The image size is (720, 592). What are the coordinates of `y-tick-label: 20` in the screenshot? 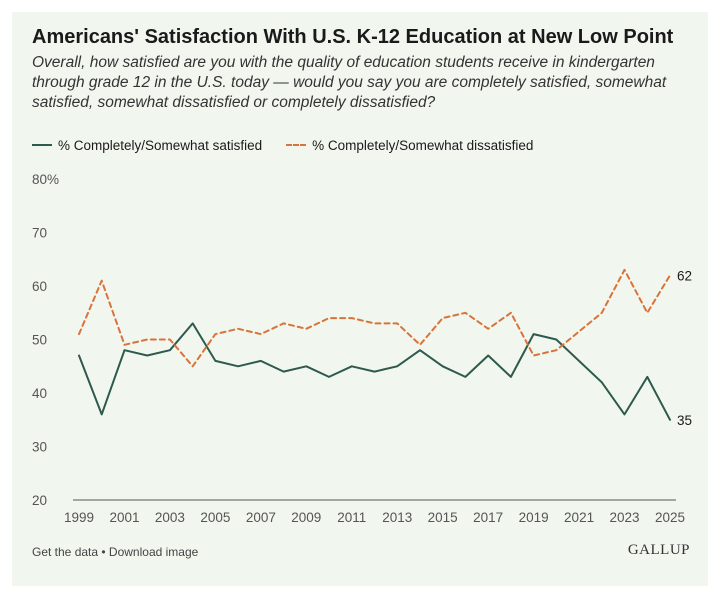 It's located at (39, 500).